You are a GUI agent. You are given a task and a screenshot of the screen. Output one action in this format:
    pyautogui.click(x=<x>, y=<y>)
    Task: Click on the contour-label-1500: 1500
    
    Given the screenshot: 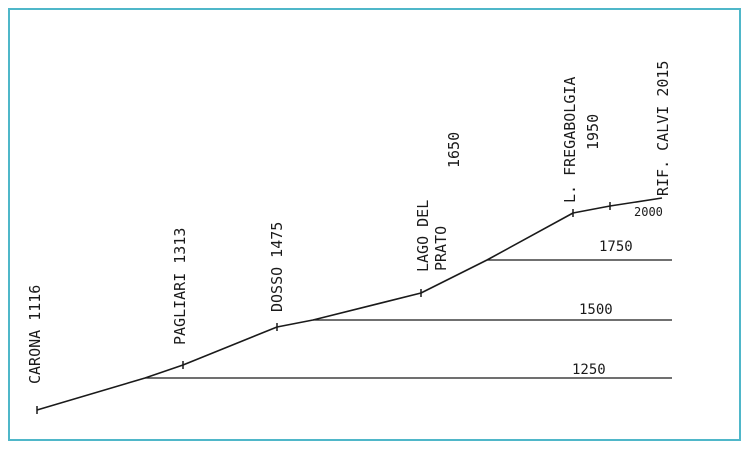 What is the action you would take?
    pyautogui.click(x=596, y=310)
    